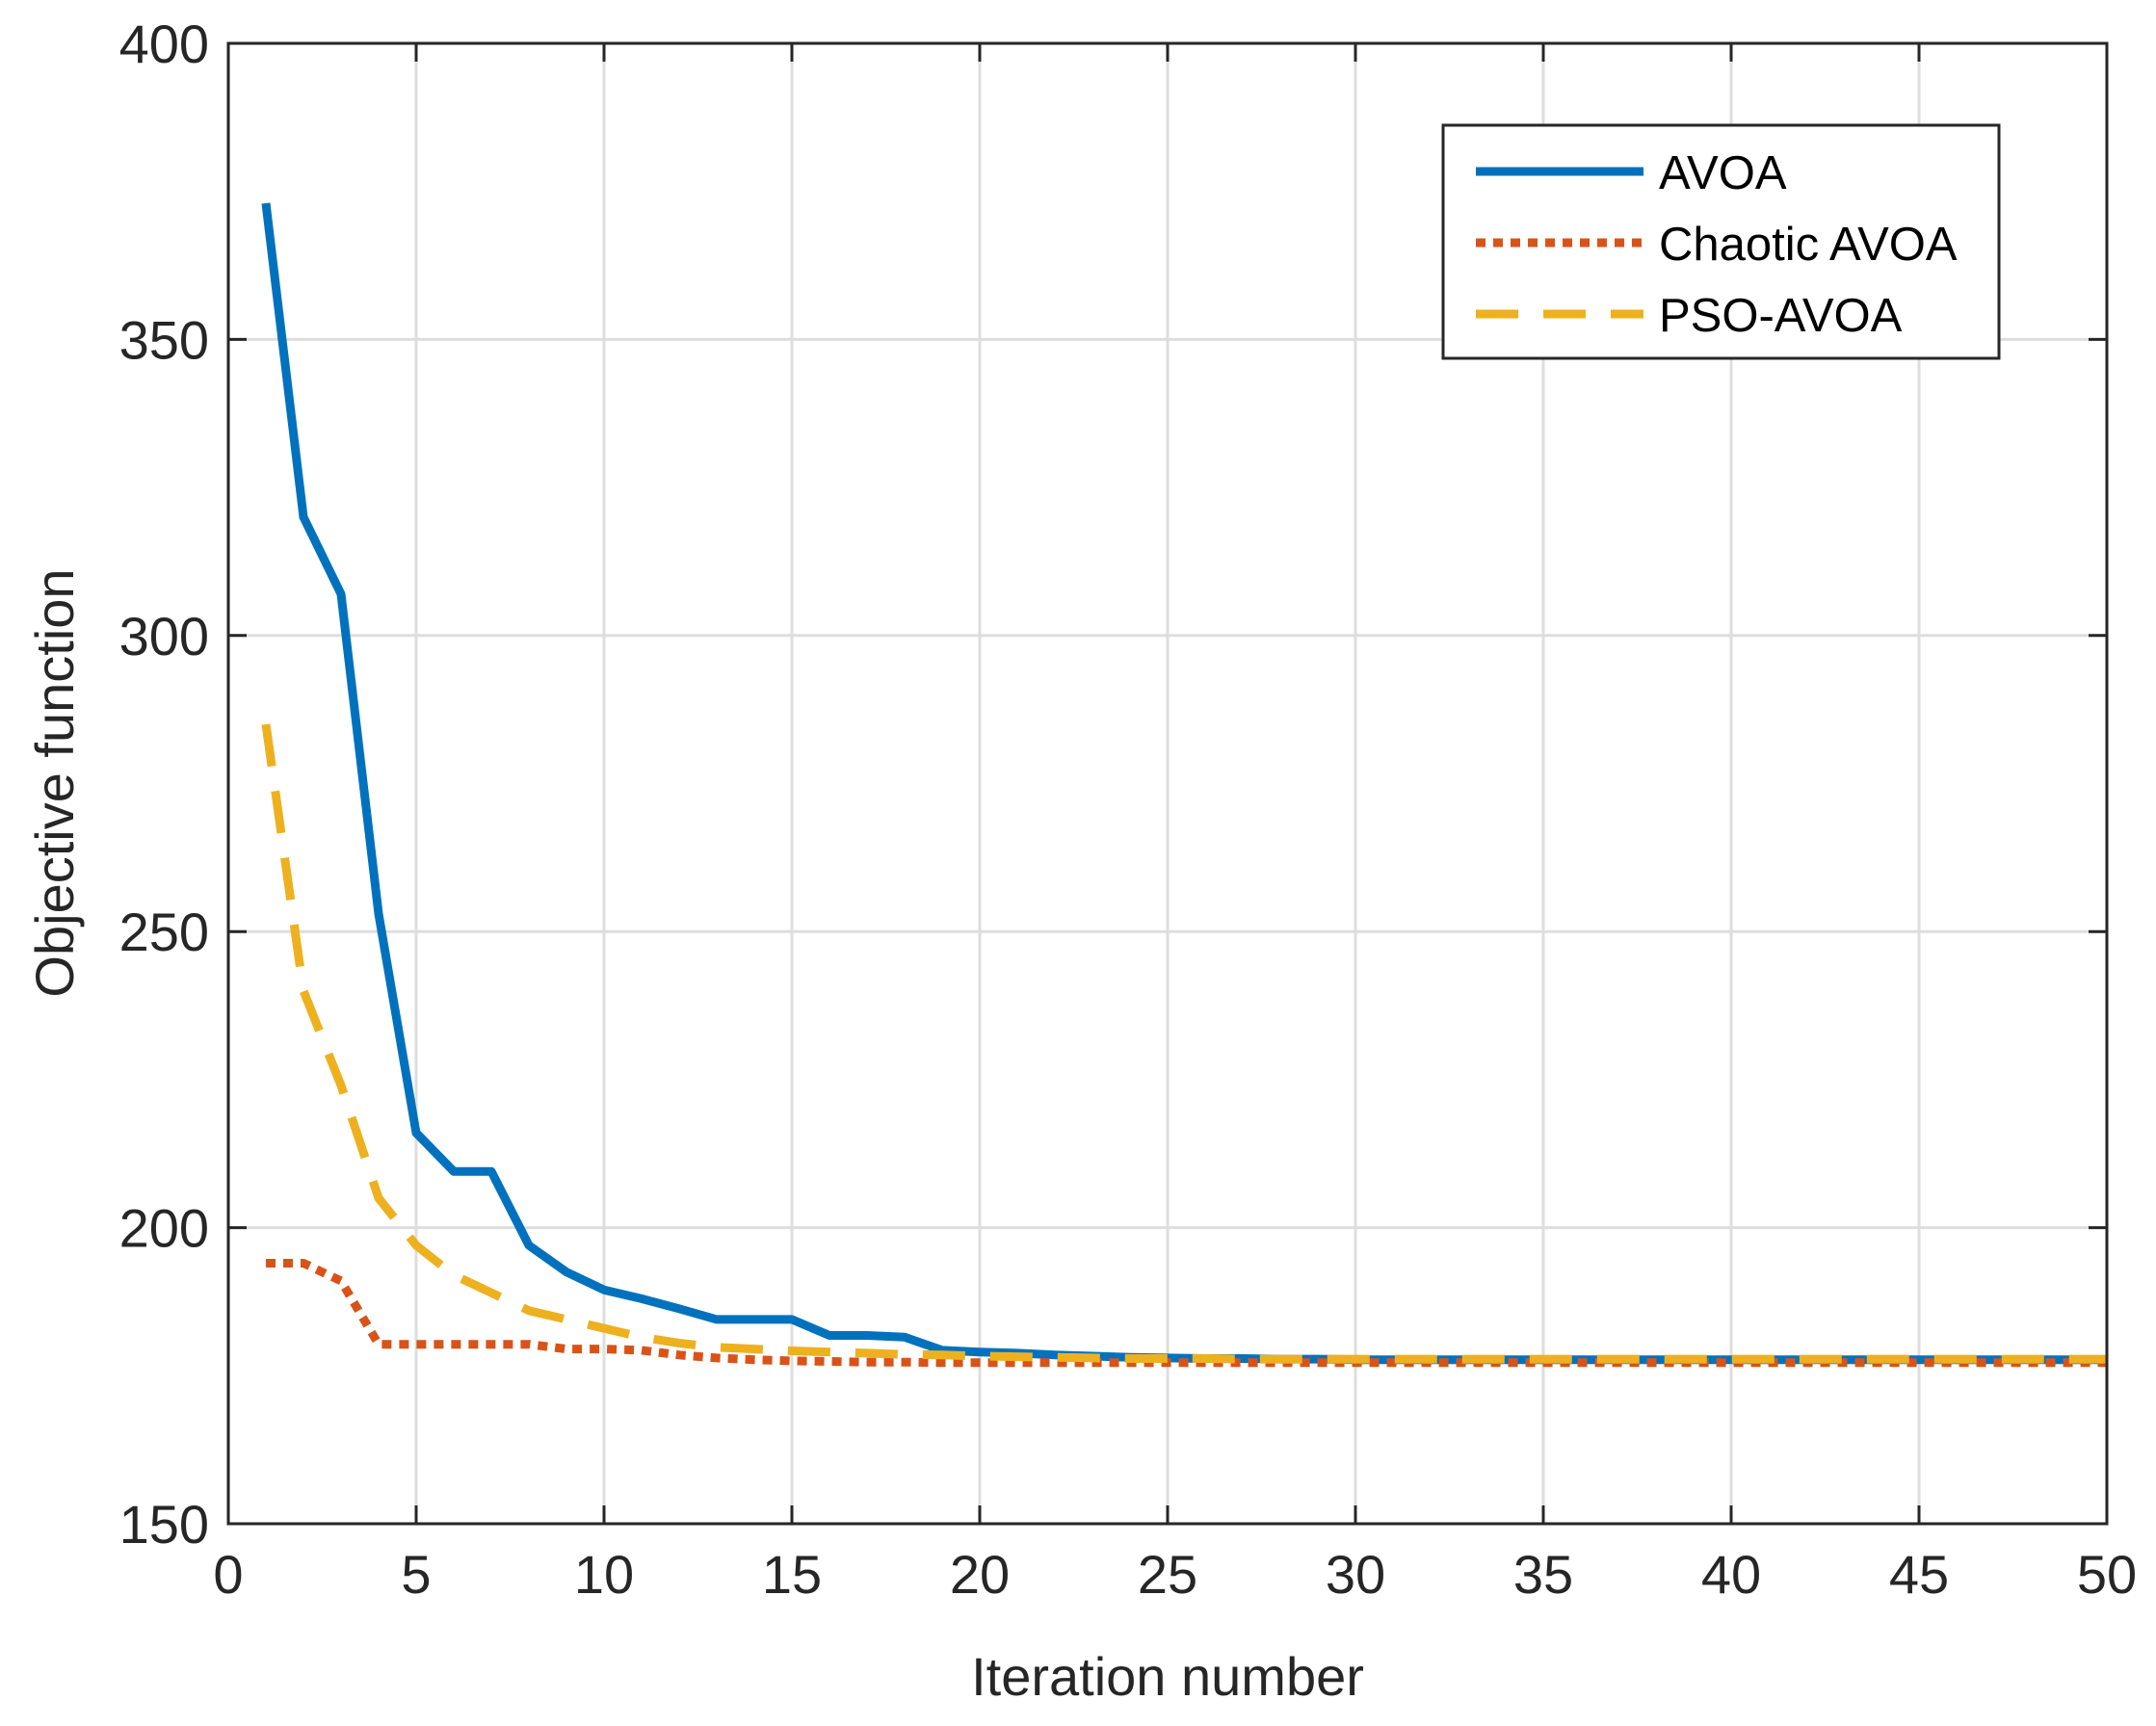 This screenshot has height=1726, width=2156. I want to click on y-tick-label: 400, so click(164, 43).